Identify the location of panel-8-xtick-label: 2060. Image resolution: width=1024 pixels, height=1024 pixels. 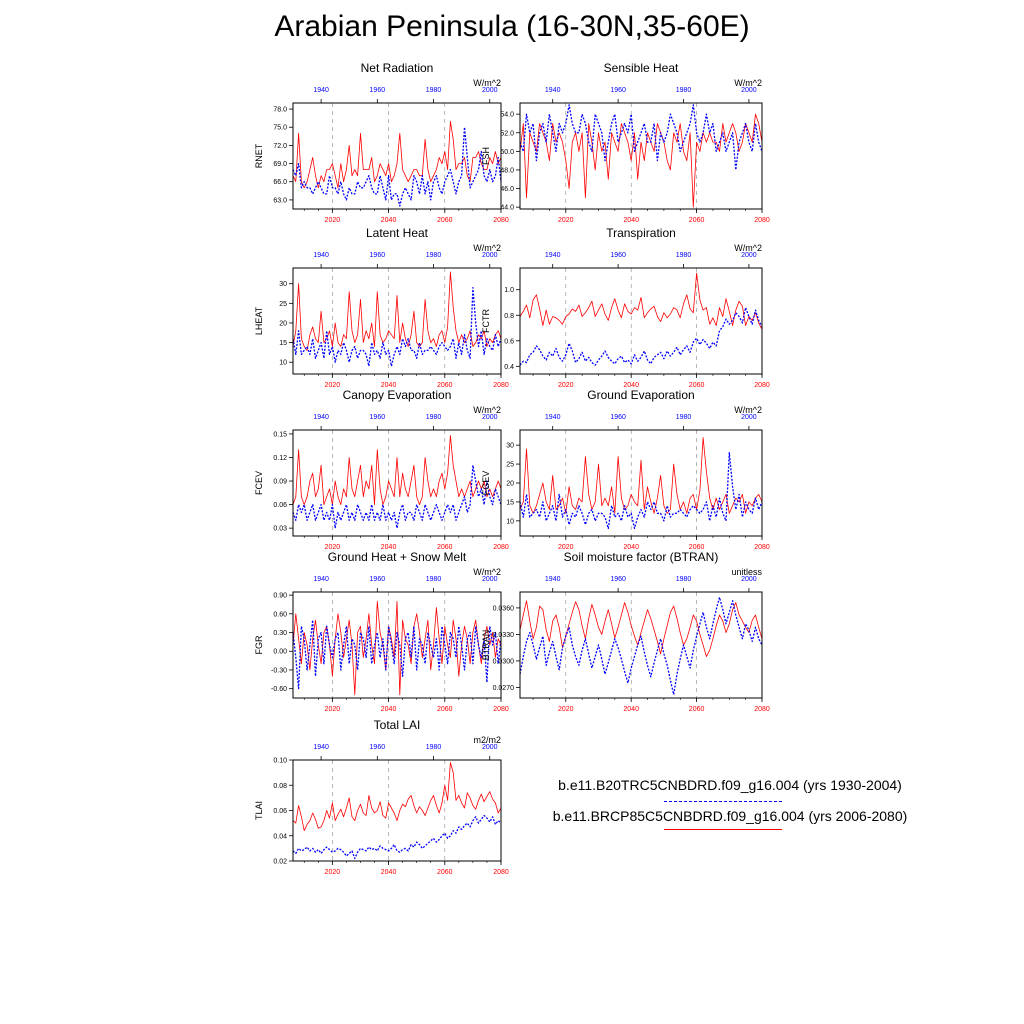
(697, 709).